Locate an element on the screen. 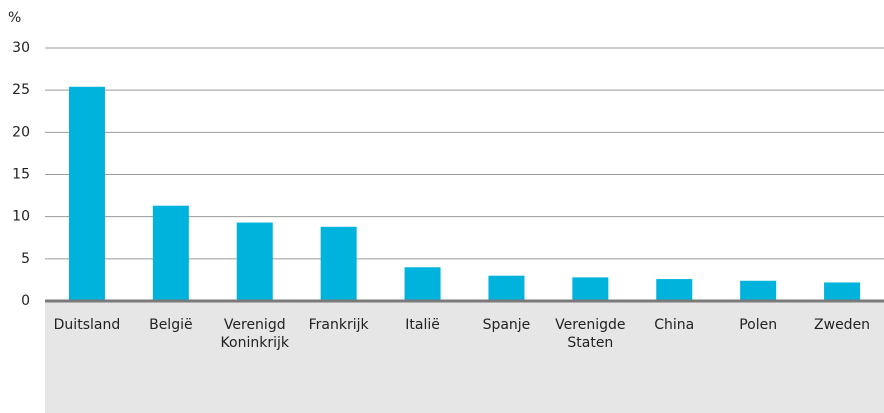 This screenshot has height=413, width=884. x-tick-label: Italië is located at coordinates (422, 325).